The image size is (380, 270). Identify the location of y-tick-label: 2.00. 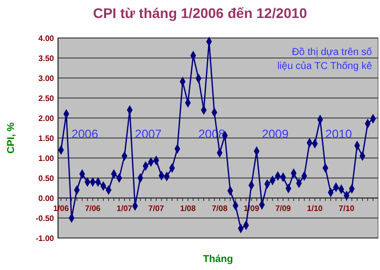
(46, 118).